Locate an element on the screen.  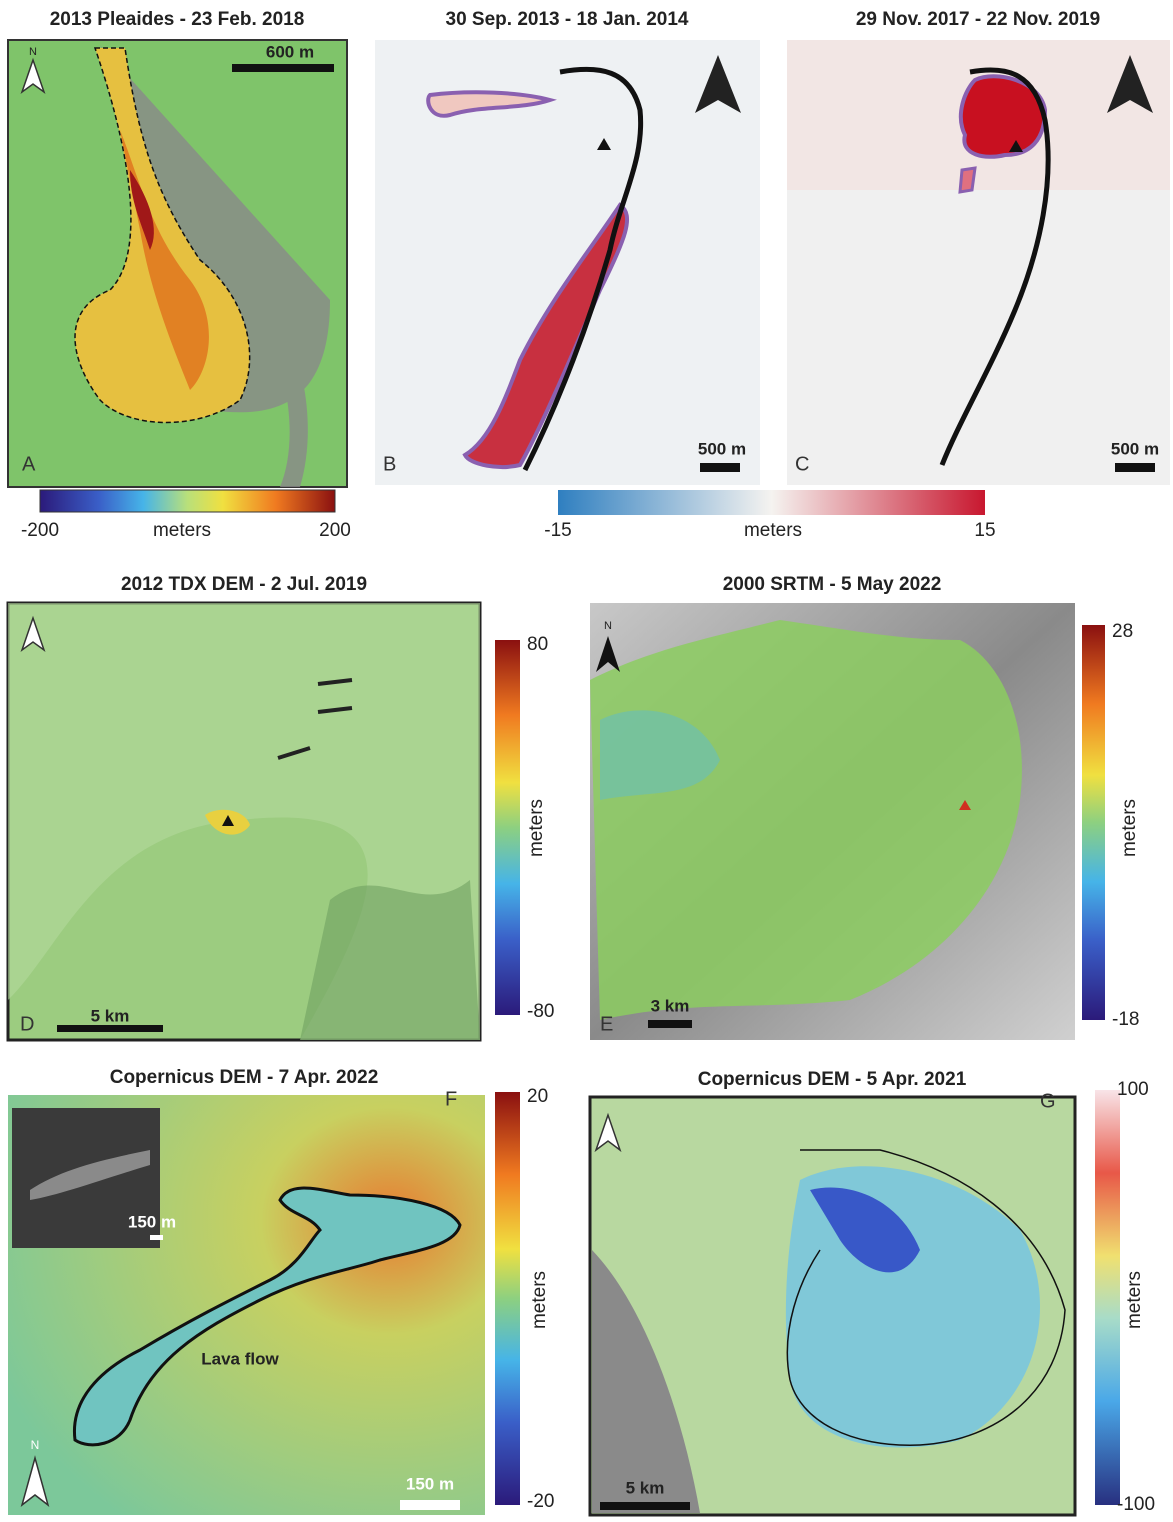
flow-max is located at coordinates (142, 210).